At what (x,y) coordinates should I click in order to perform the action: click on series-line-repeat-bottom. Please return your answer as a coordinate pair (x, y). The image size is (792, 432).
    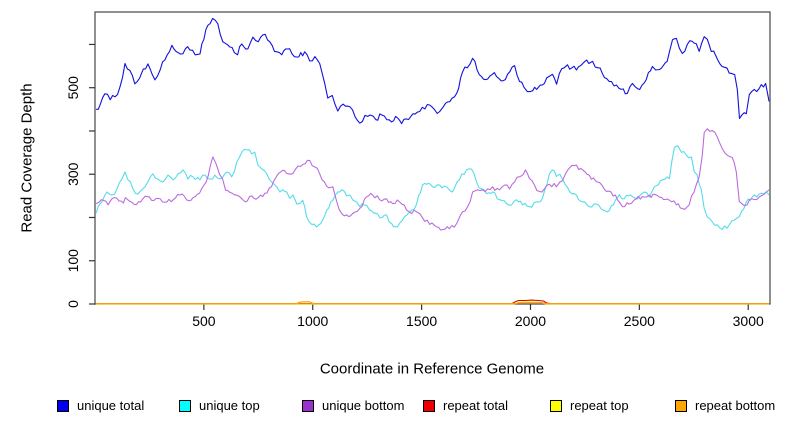
    Looking at the image, I should click on (433, 303).